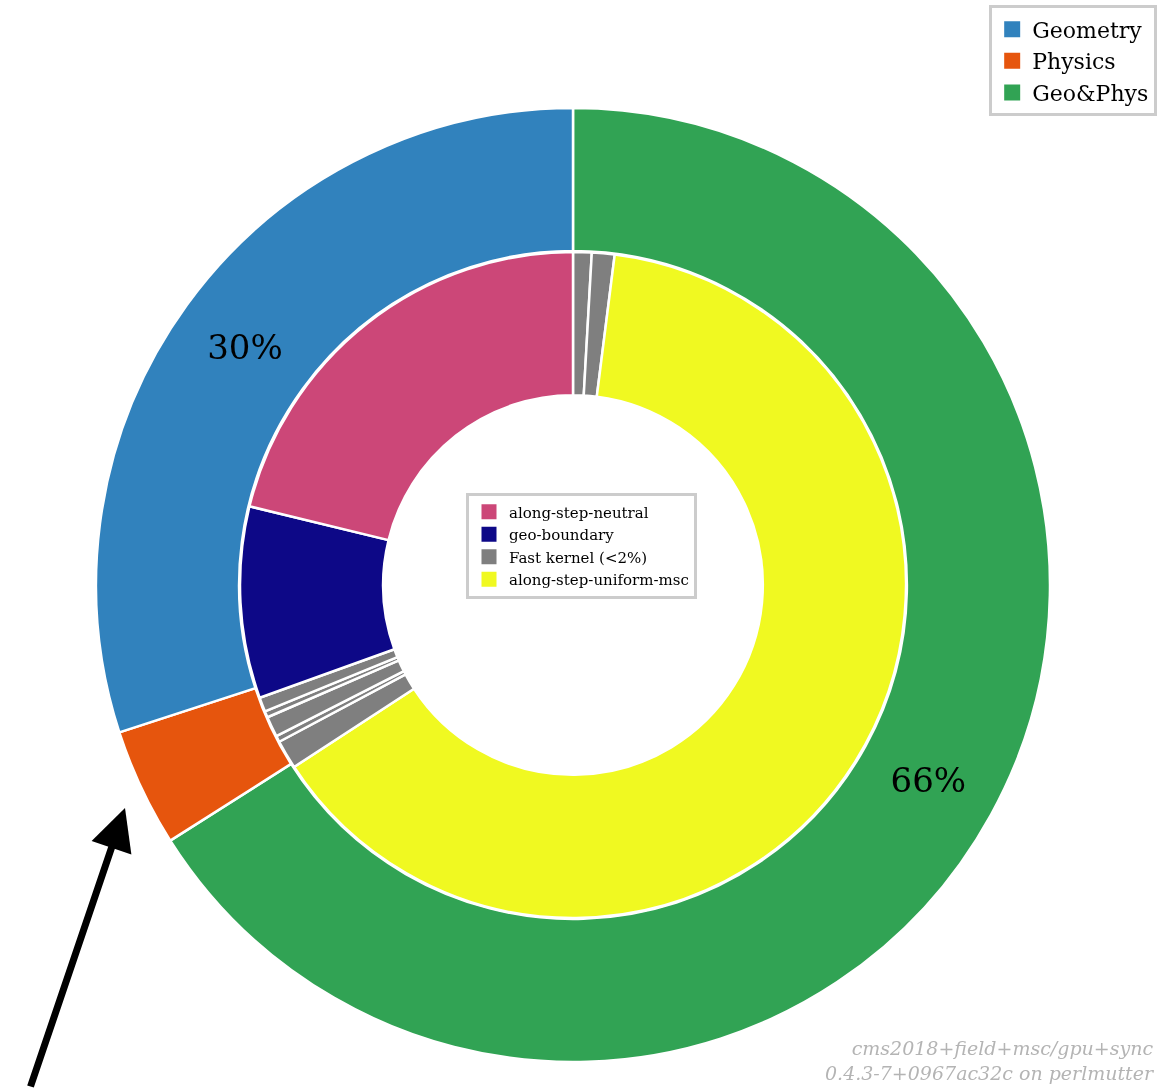 This screenshot has width=1163, height=1091. What do you see at coordinates (562, 535) in the screenshot?
I see `legend-label: geo-boundary` at bounding box center [562, 535].